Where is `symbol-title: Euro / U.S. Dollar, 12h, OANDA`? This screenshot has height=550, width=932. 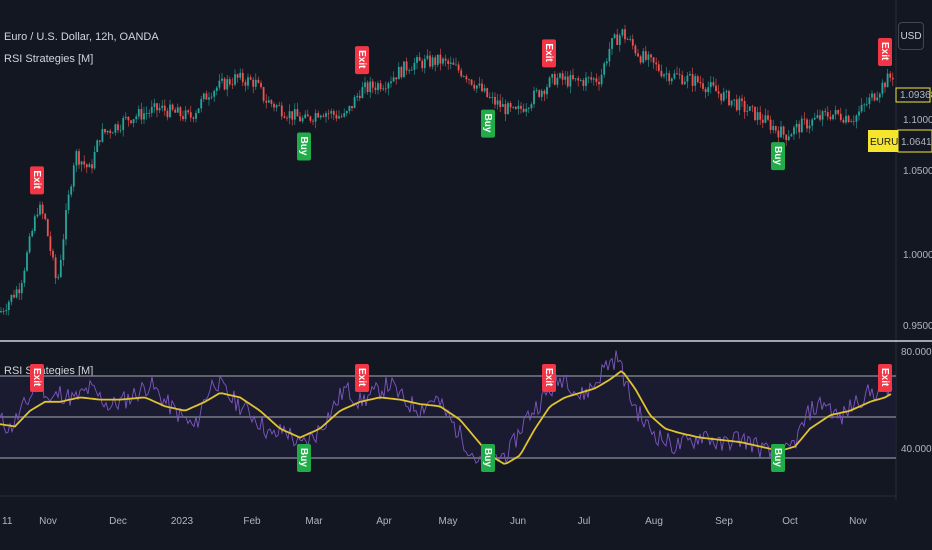 symbol-title: Euro / U.S. Dollar, 12h, OANDA is located at coordinates (81, 37).